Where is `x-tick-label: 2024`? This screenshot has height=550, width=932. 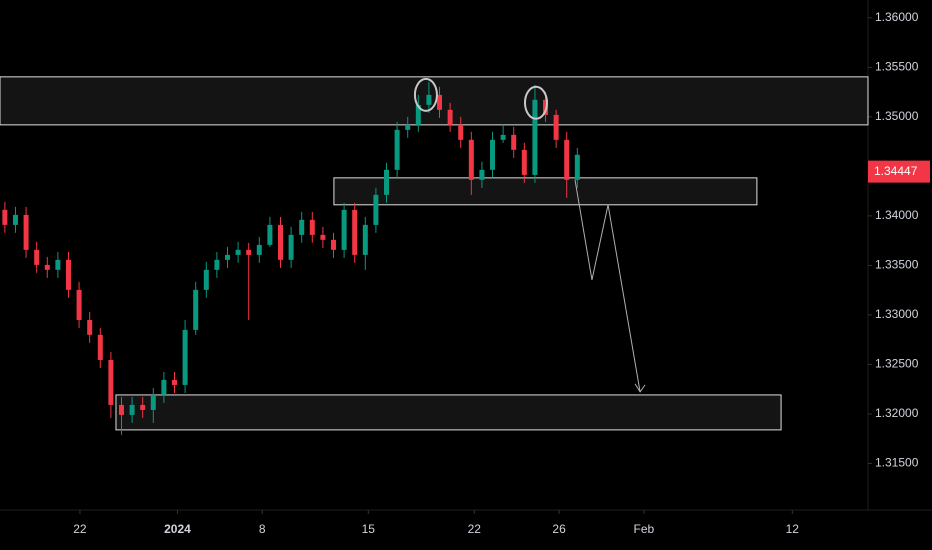
x-tick-label: 2024 is located at coordinates (177, 529).